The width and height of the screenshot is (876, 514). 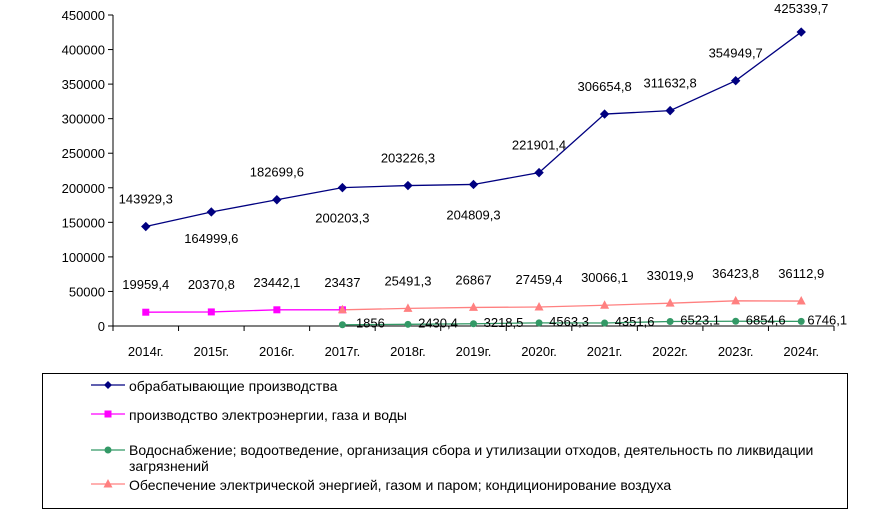 What do you see at coordinates (670, 351) in the screenshot?
I see `x-tick-label: 2022г.` at bounding box center [670, 351].